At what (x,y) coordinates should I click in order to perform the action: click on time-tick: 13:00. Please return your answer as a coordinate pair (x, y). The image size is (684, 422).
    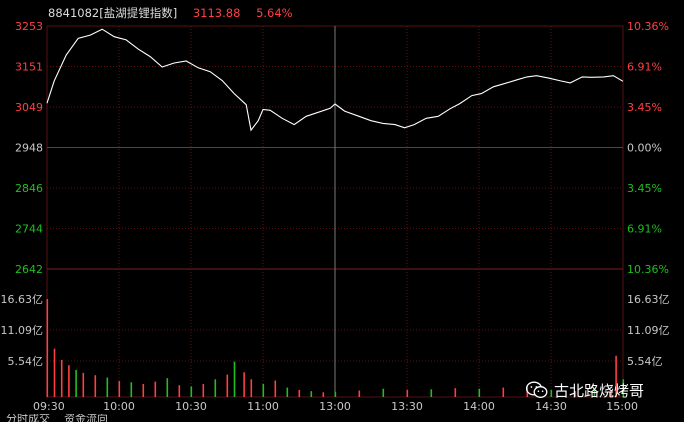
    Looking at the image, I should click on (335, 406).